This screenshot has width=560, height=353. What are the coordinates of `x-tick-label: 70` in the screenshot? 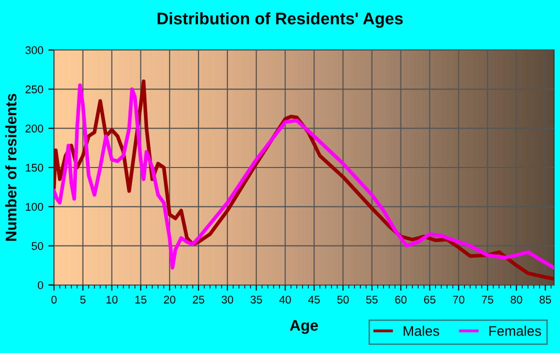 It's located at (458, 300).